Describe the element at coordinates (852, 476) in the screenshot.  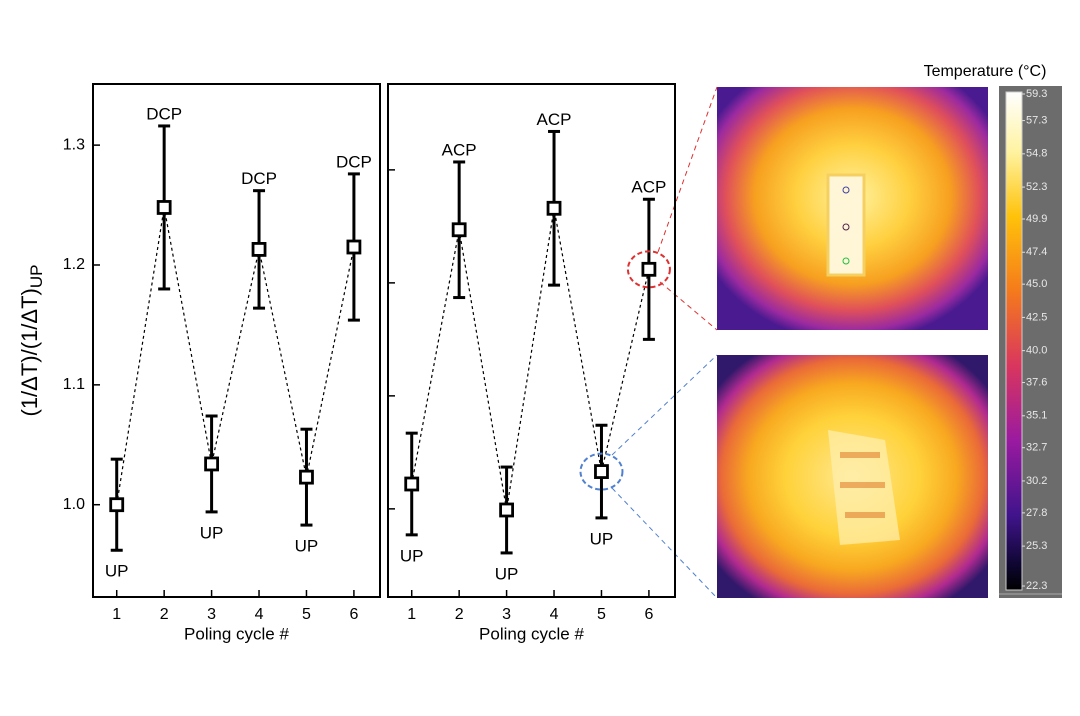
I see `thermal-image-bottom` at that location.